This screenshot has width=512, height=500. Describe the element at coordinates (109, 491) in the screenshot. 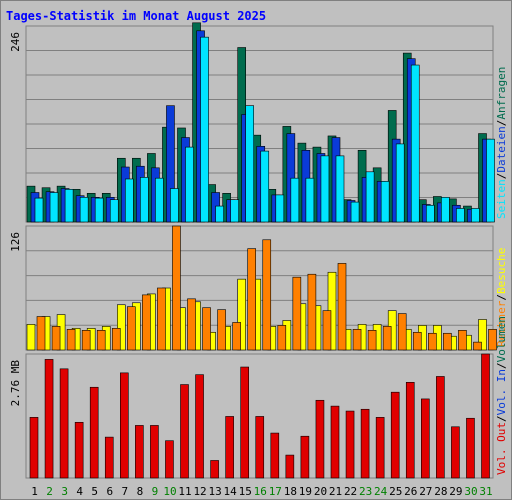

I see `x-tick-label: 6` at that location.